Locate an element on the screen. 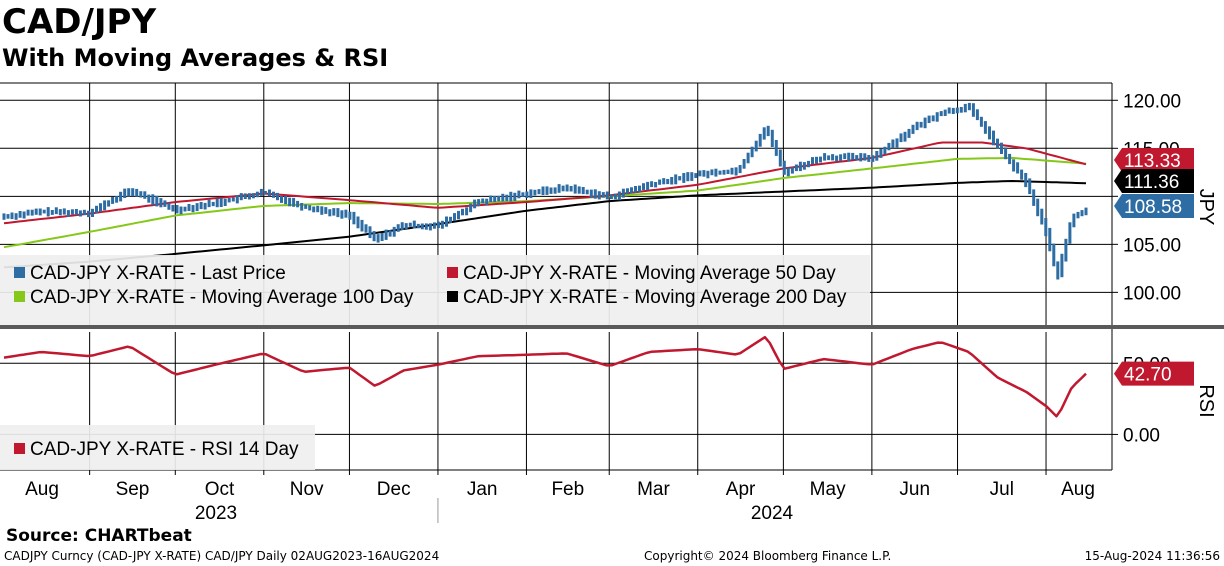 The image size is (1224, 566). legend-swatch-price is located at coordinates (19, 272).